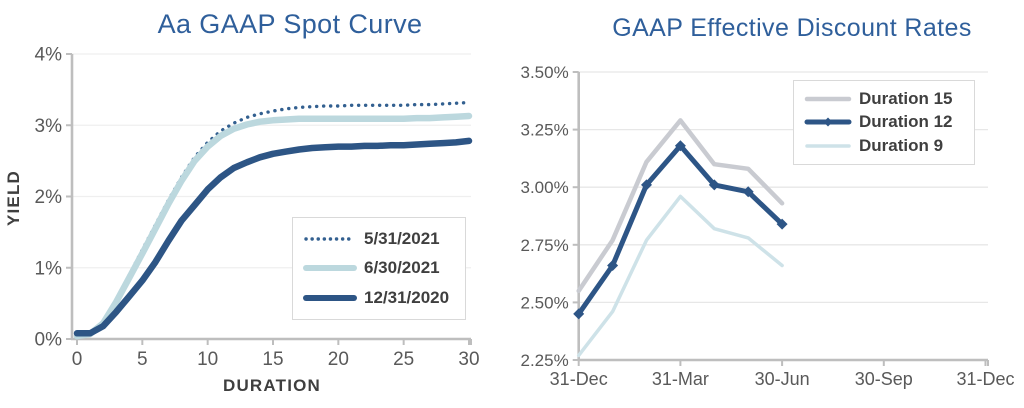 The width and height of the screenshot is (1024, 408). I want to click on legend-item: 5/31/2021, so click(379, 239).